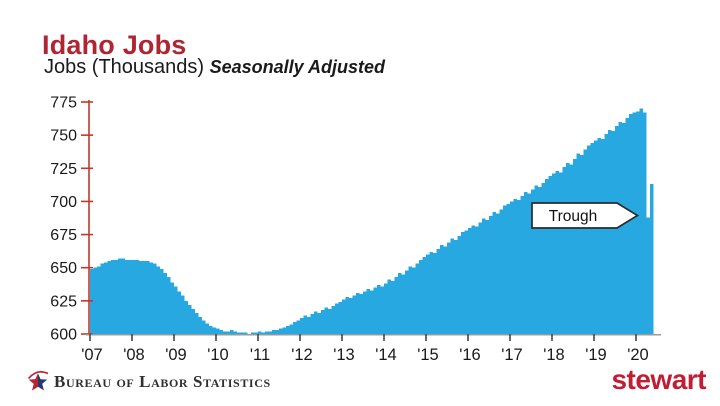 This screenshot has width=720, height=406. Describe the element at coordinates (554, 355) in the screenshot. I see `x-tick-label: '18` at that location.